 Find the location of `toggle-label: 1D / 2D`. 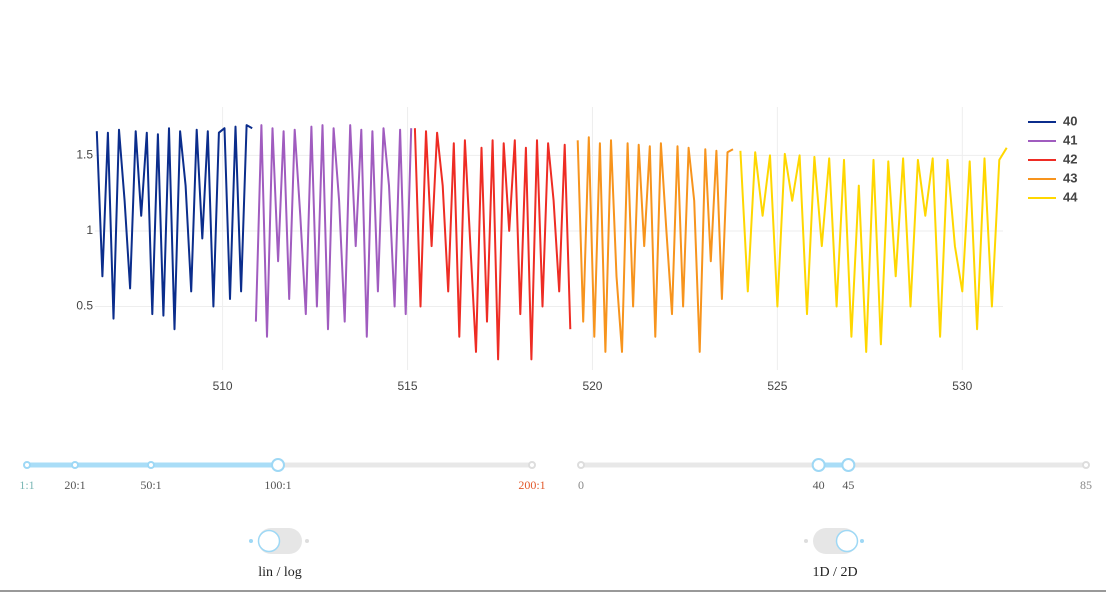

toggle-label: 1D / 2D is located at coordinates (834, 572).